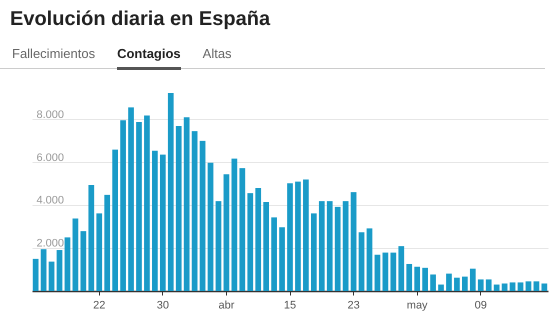 The image size is (558, 325). I want to click on text: Altas, so click(217, 54).